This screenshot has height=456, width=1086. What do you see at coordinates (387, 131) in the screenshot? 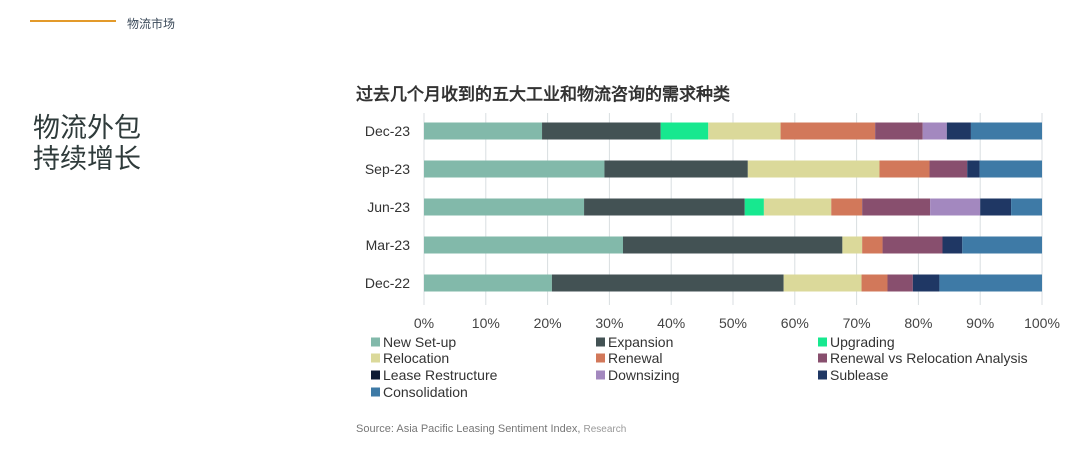
I see `category-label: Dec-23` at bounding box center [387, 131].